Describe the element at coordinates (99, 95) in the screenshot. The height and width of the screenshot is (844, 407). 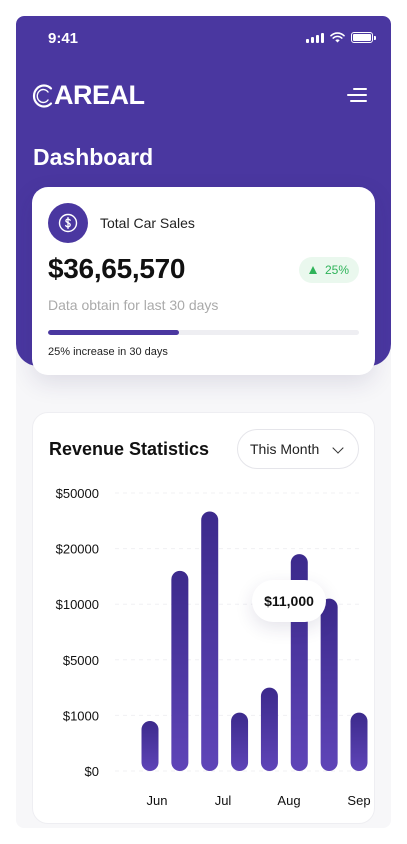
I see `logo-text: AREAL` at that location.